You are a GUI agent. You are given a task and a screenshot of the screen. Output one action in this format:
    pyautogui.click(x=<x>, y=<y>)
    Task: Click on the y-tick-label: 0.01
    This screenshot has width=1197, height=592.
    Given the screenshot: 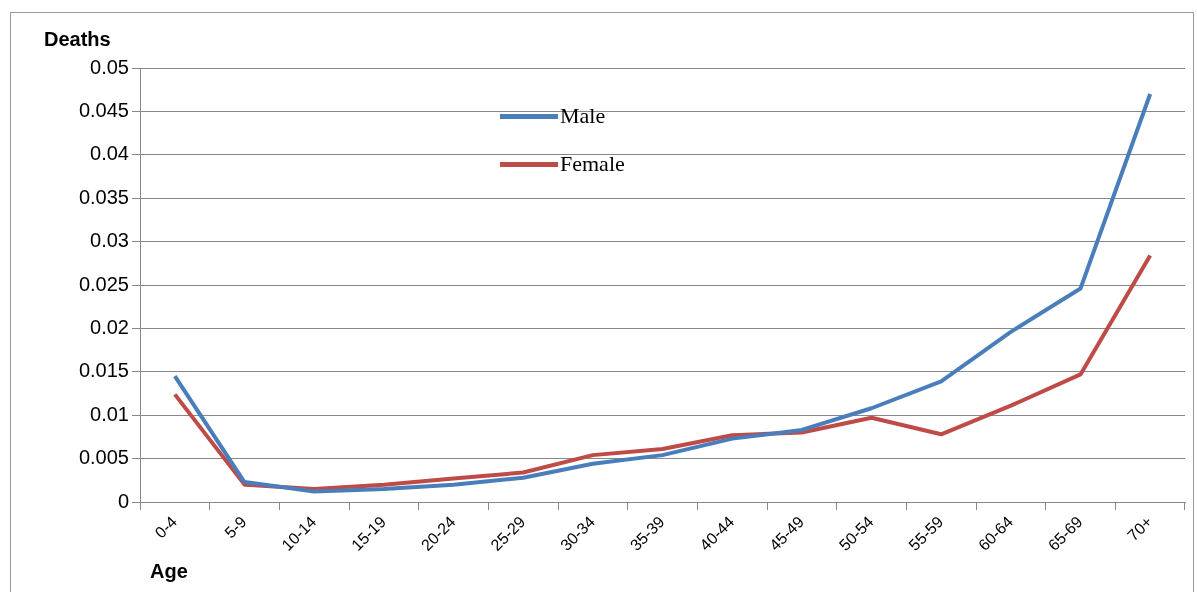 What is the action you would take?
    pyautogui.click(x=109, y=413)
    